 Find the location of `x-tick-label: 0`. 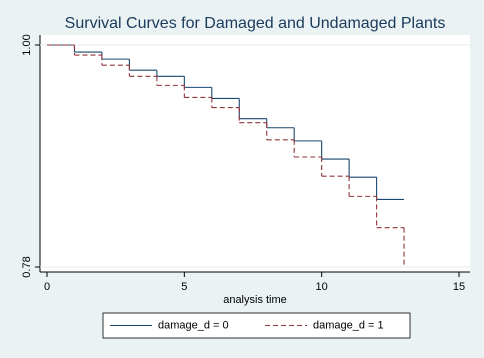

x-tick-label: 0 is located at coordinates (47, 287).